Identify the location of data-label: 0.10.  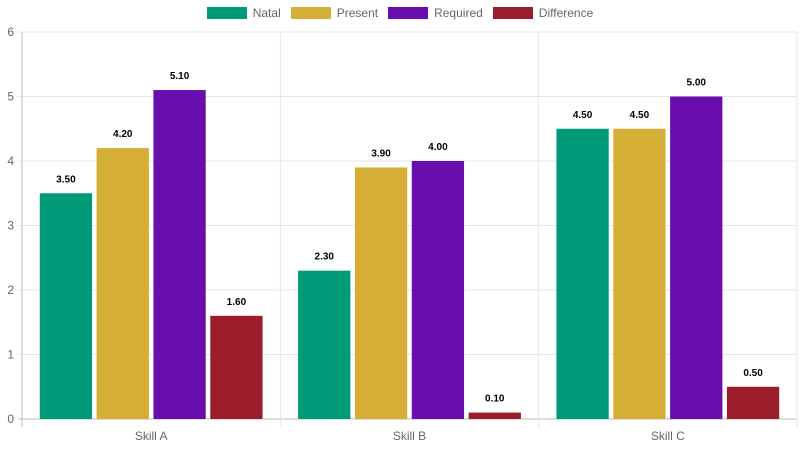
(495, 399).